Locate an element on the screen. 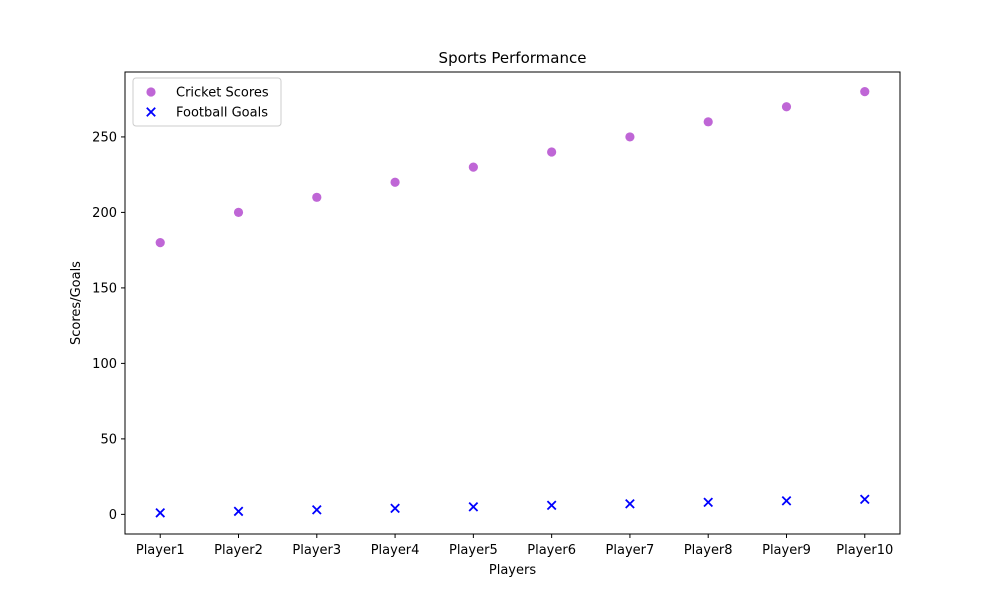 The image size is (1000, 600). x-tick-label: Player6 is located at coordinates (551, 550).